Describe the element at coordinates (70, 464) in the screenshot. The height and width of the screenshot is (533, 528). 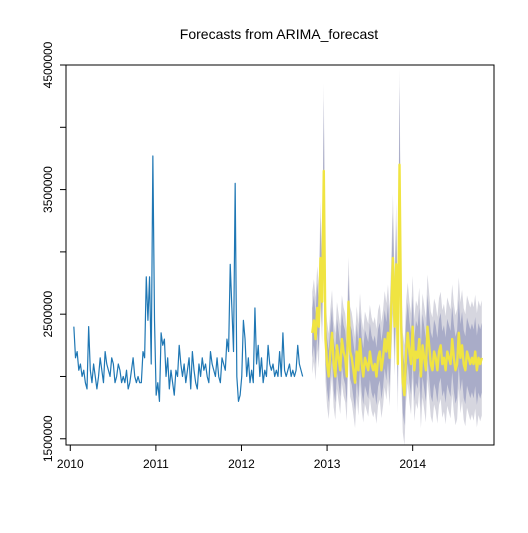
I see `x-tick-label: 2010` at that location.